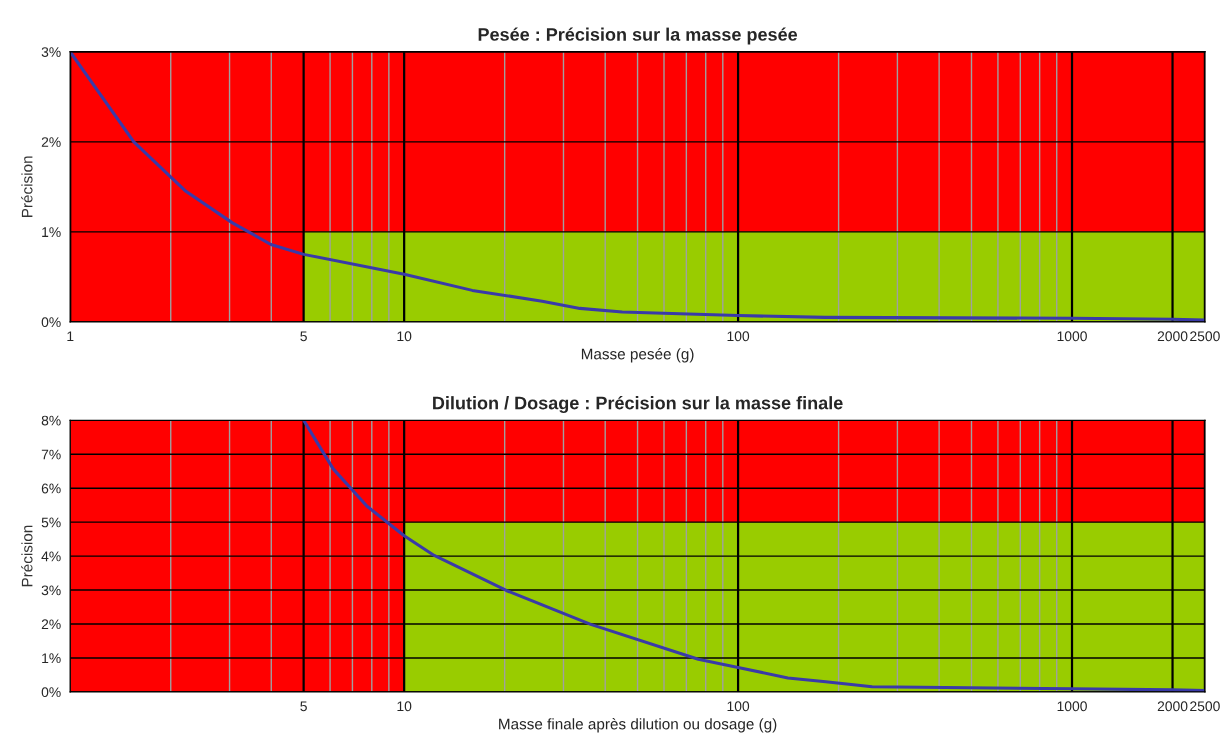 The image size is (1232, 740). What do you see at coordinates (70, 336) in the screenshot?
I see `x-tick-label: 1` at bounding box center [70, 336].